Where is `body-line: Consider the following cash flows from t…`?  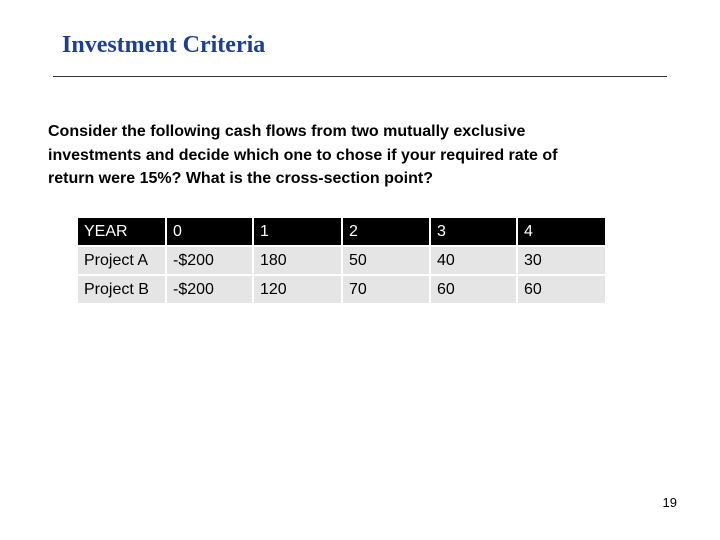 body-line: Consider the following cash flows from t… is located at coordinates (287, 131).